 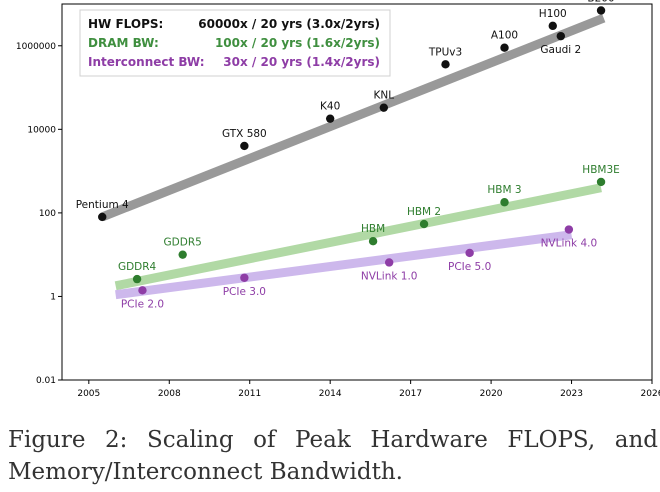 I want to click on y-tick-label: 1, so click(x=53, y=297).